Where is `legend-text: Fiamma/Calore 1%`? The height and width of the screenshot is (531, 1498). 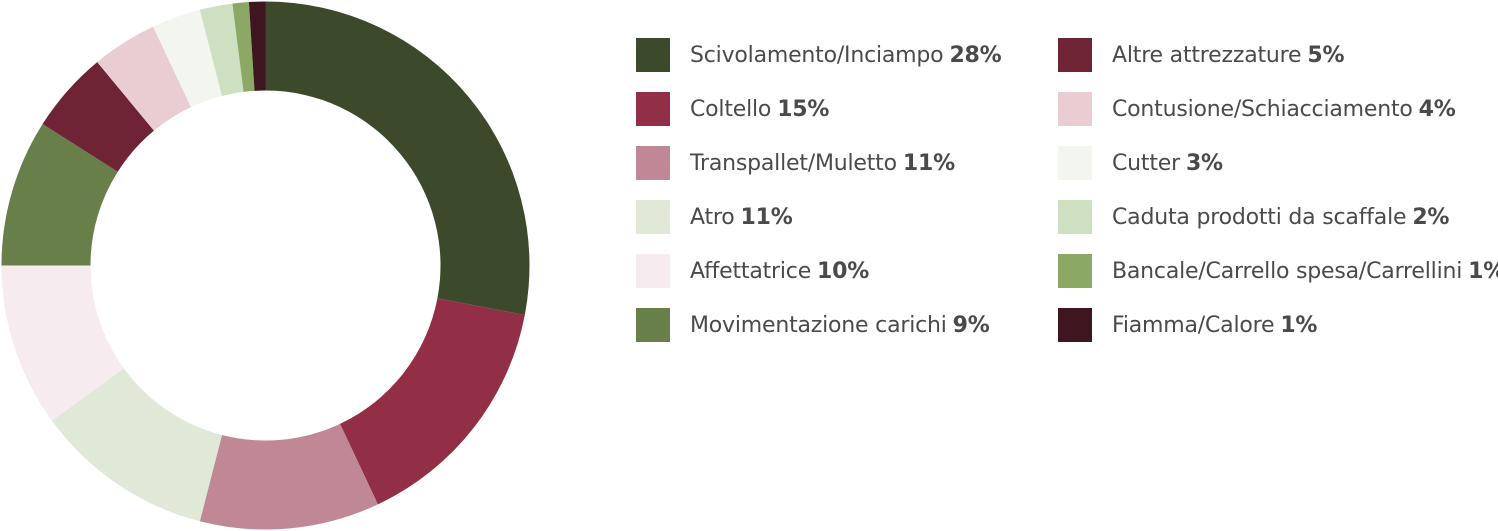
legend-text: Fiamma/Calore 1% is located at coordinates (1214, 325).